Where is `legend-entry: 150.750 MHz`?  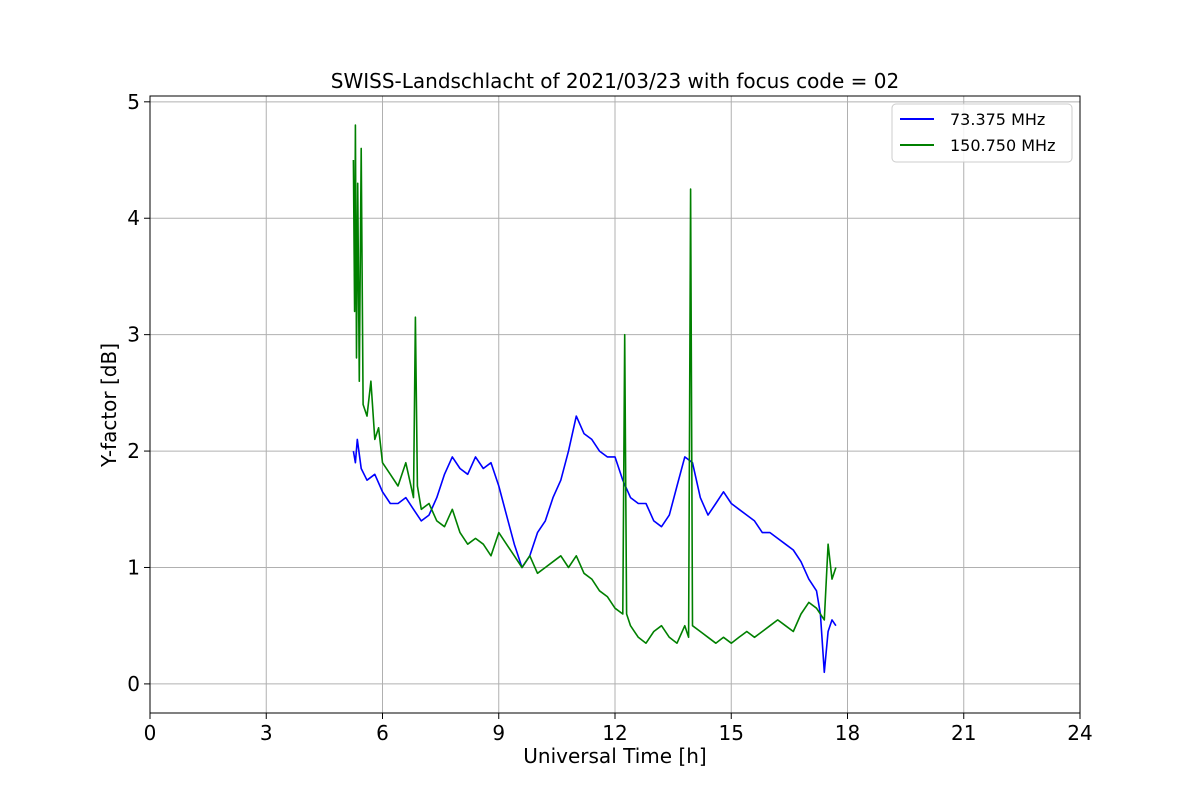
legend-entry: 150.750 MHz is located at coordinates (1002, 145).